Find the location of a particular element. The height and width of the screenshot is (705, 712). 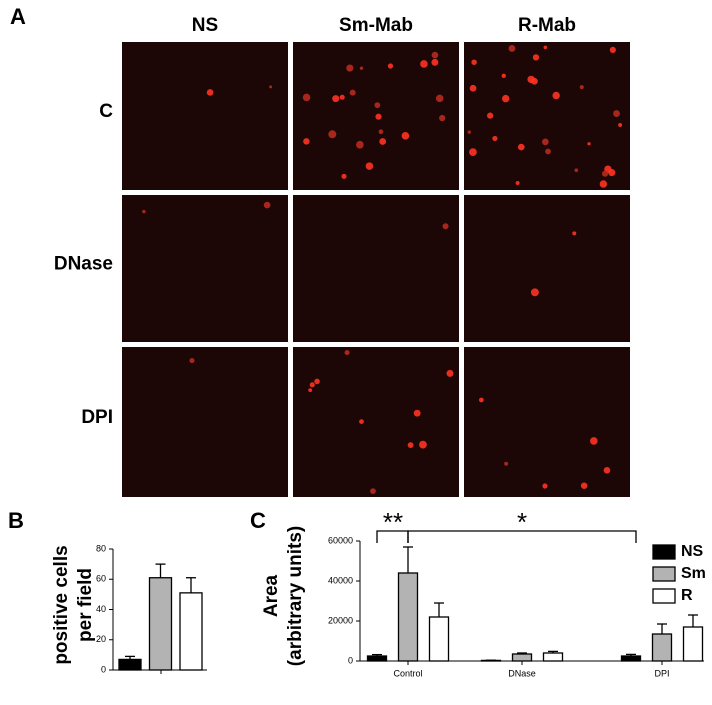

x-tick-label: DNase is located at coordinates (522, 673).